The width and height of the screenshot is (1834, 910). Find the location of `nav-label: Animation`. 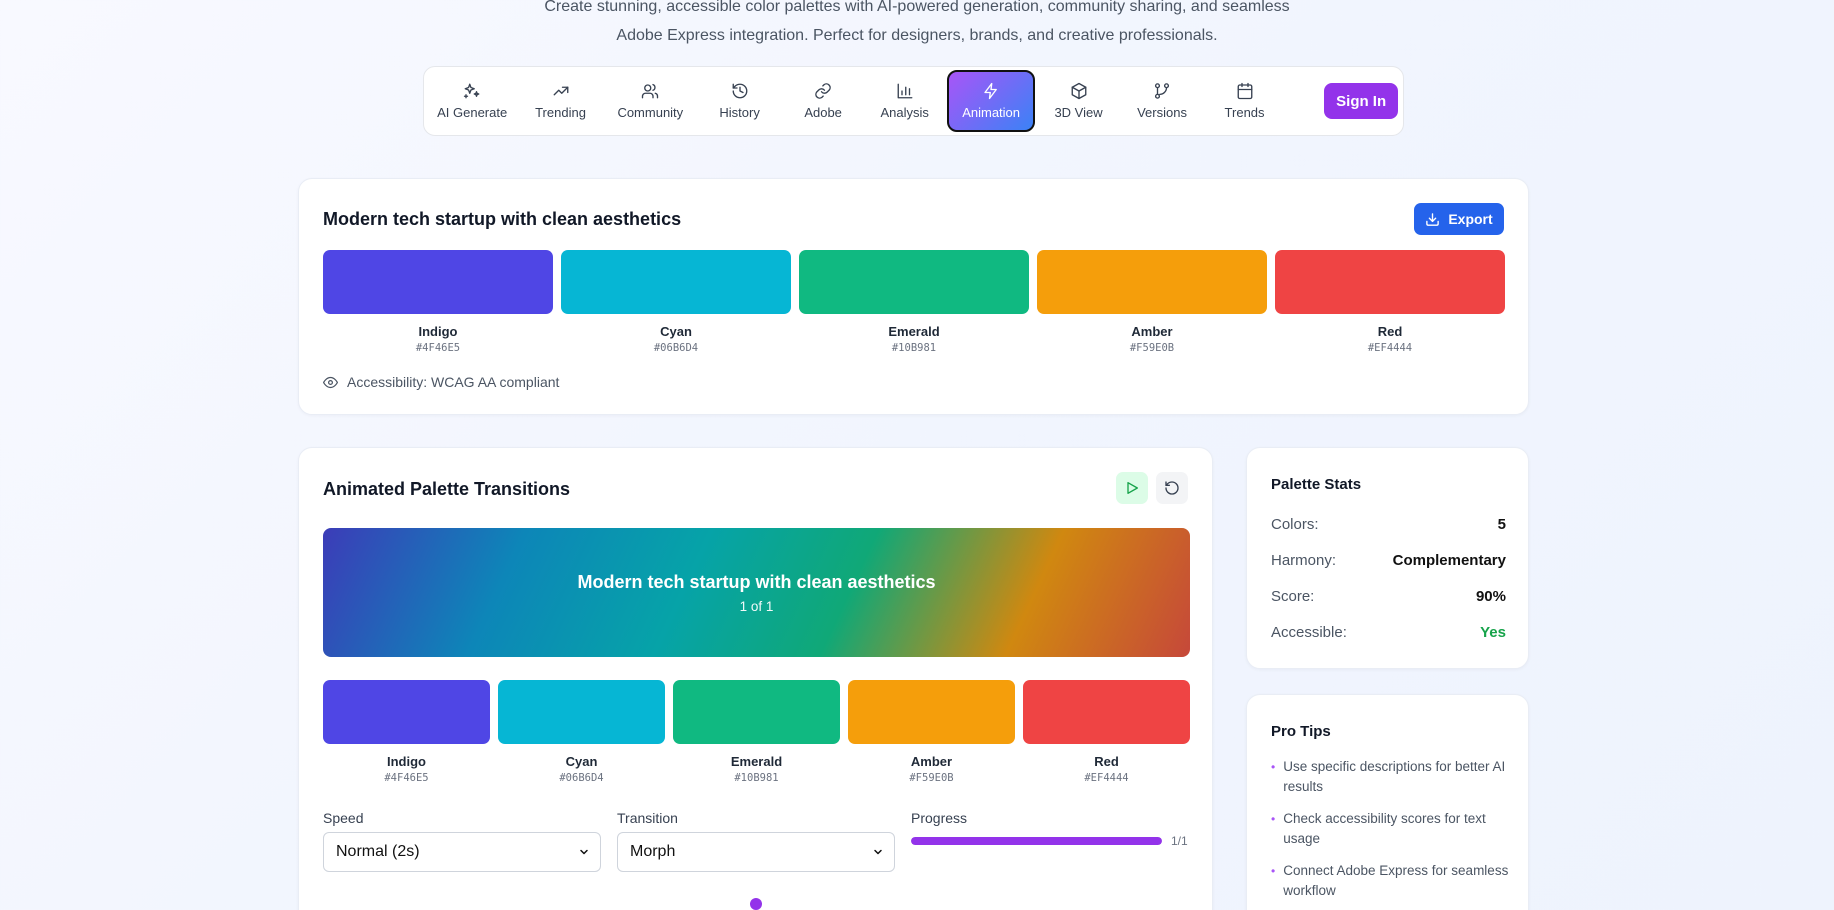

nav-label: Animation is located at coordinates (991, 112).